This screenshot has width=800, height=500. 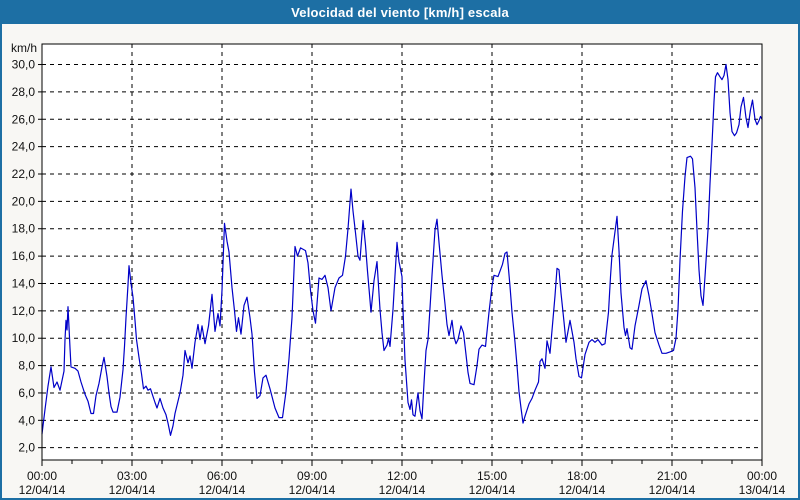 What do you see at coordinates (24, 92) in the screenshot?
I see `y-tick-label: 28,0` at bounding box center [24, 92].